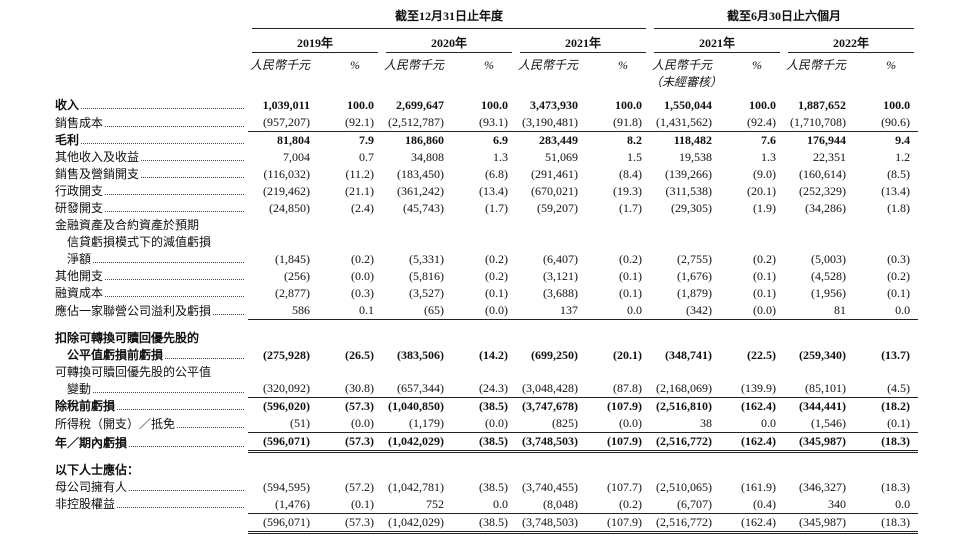 This screenshot has width=959, height=556. Describe the element at coordinates (829, 259) in the screenshot. I see `amount-cell: (5,003)` at that location.